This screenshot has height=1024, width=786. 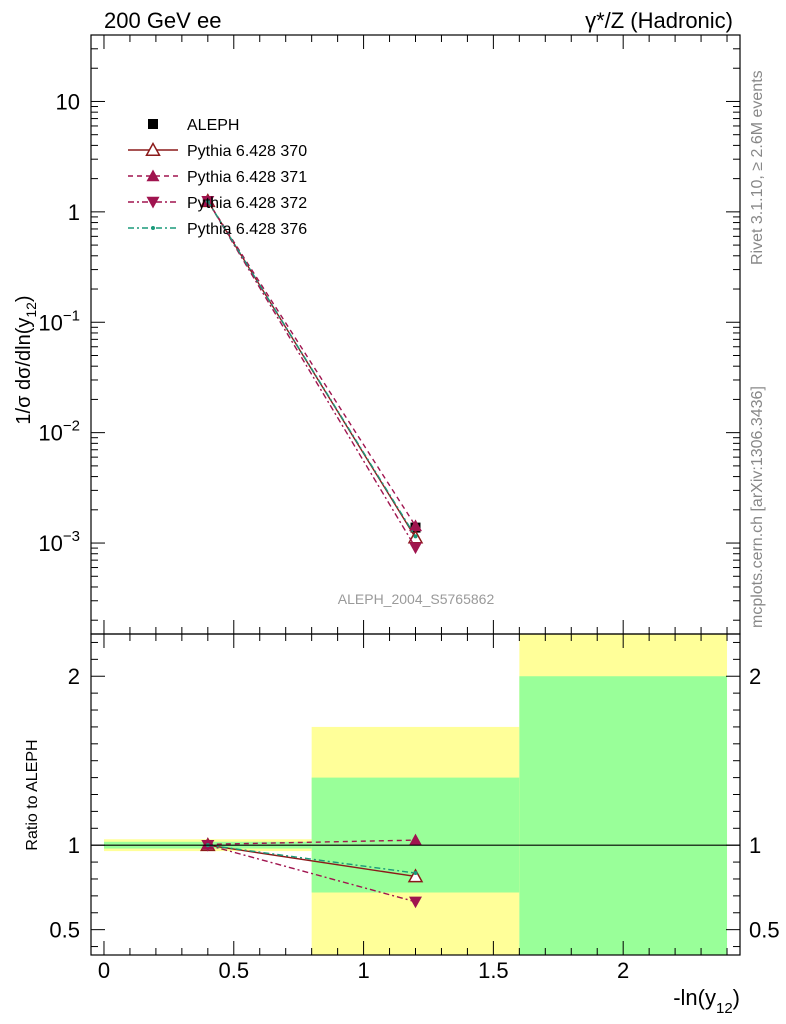 I want to click on header-left: 200 GeV ee, so click(x=162, y=20).